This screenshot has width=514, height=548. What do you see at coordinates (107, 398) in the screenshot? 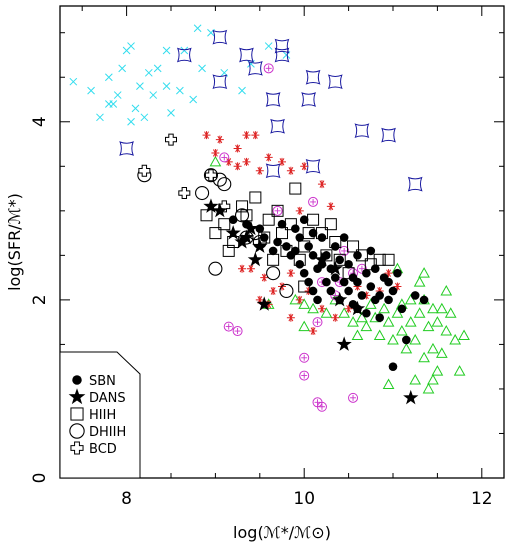
I see `legend-label: DANS` at bounding box center [107, 398].